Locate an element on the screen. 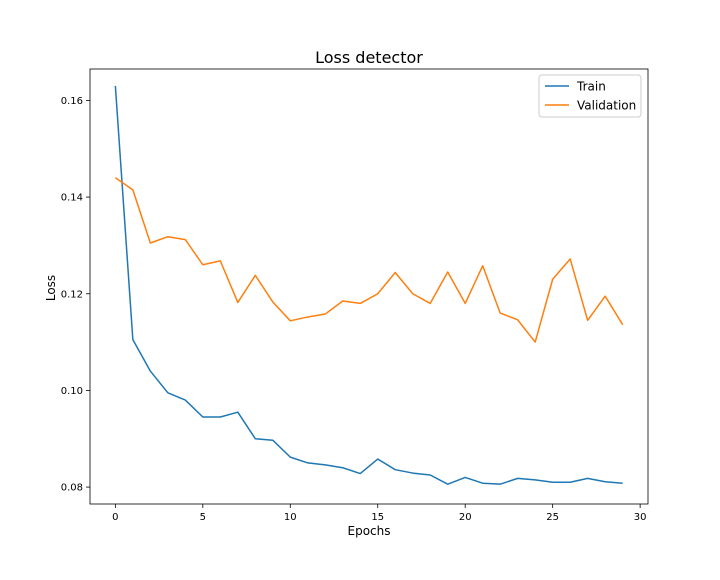 The height and width of the screenshot is (580, 720). x-tick-label: 25 is located at coordinates (552, 517).